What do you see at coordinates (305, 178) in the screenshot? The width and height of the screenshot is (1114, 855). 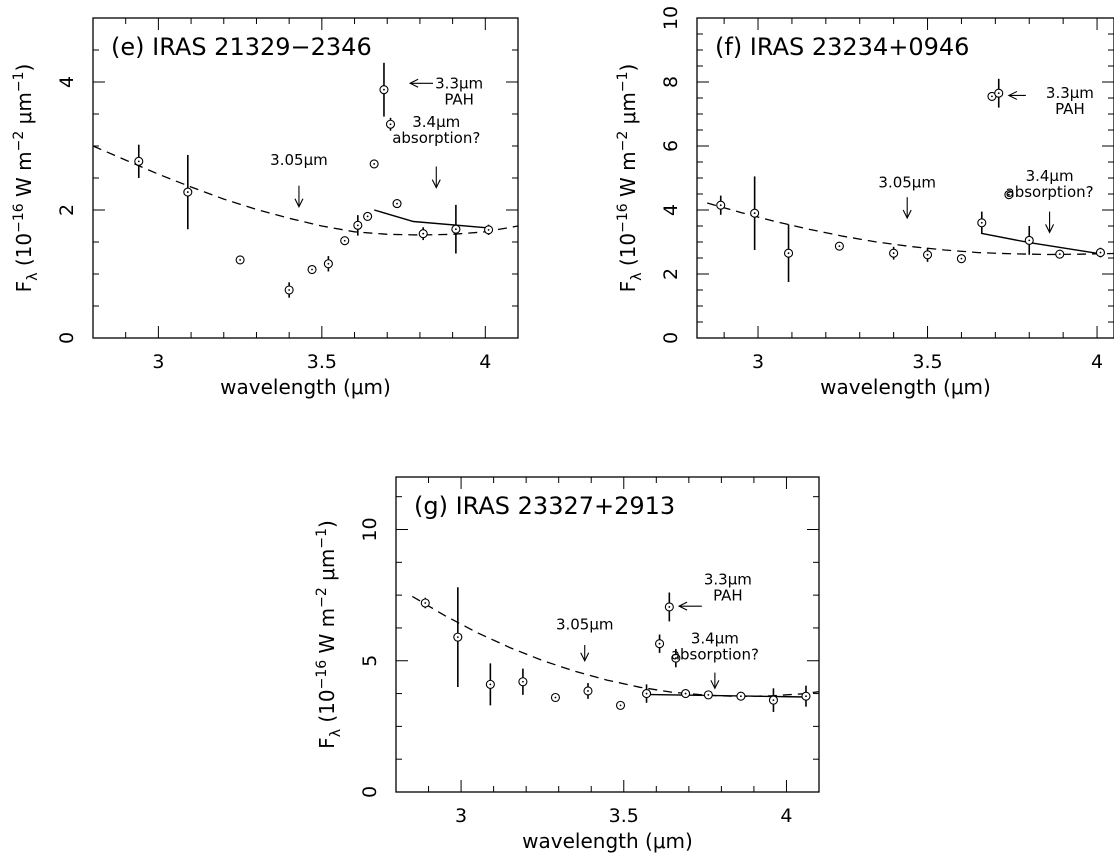 I see `plot-frame-e` at bounding box center [305, 178].